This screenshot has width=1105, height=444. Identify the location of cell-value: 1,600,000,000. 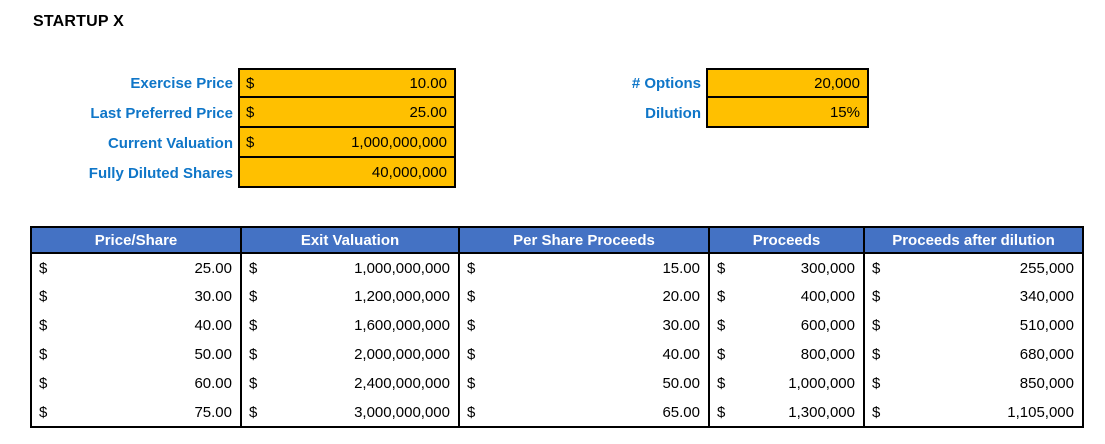
(402, 325).